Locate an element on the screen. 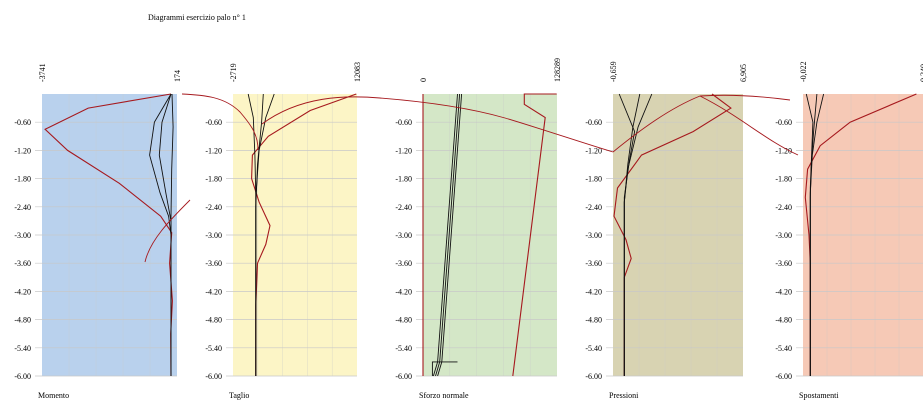 The width and height of the screenshot is (923, 405). x-range-label: -0,022 is located at coordinates (803, 71).